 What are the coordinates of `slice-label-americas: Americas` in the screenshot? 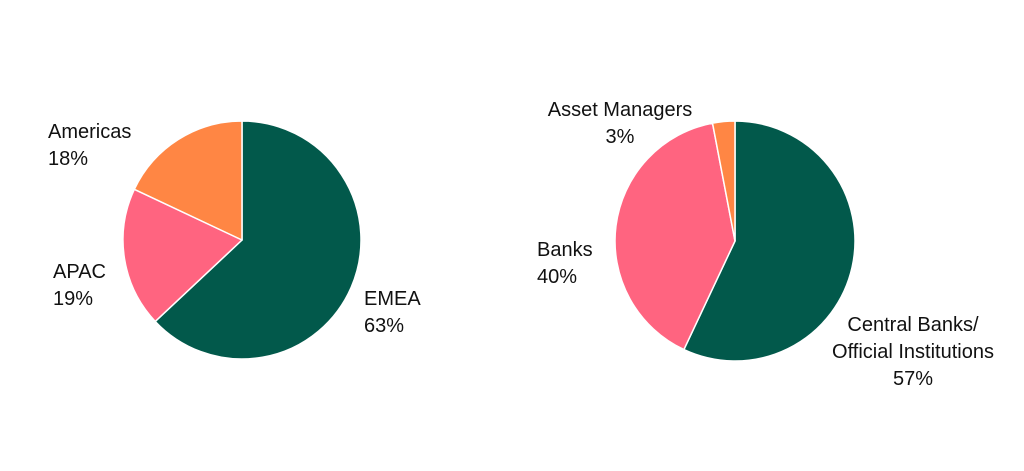 It's located at (89, 132).